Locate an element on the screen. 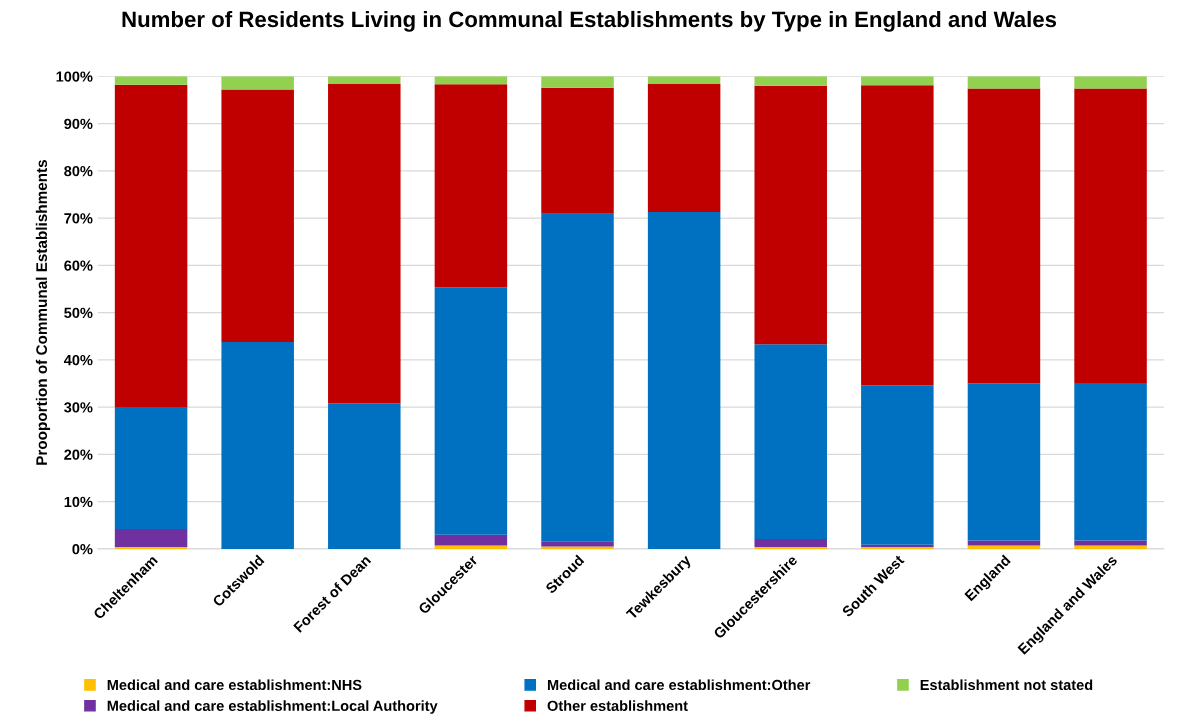  y-tick-label: 80% is located at coordinates (78, 171).